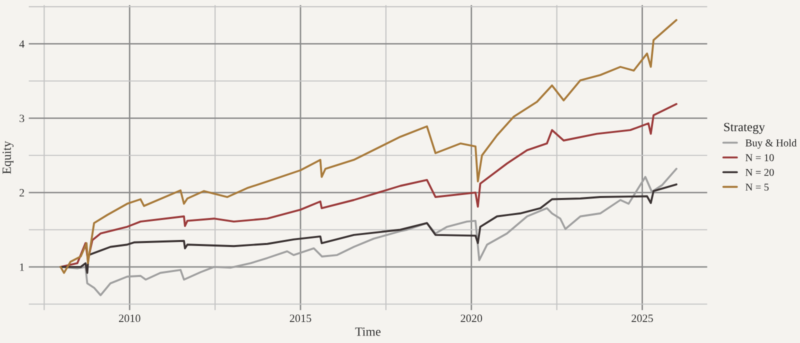  I want to click on x-axis-title: Time, so click(368, 331).